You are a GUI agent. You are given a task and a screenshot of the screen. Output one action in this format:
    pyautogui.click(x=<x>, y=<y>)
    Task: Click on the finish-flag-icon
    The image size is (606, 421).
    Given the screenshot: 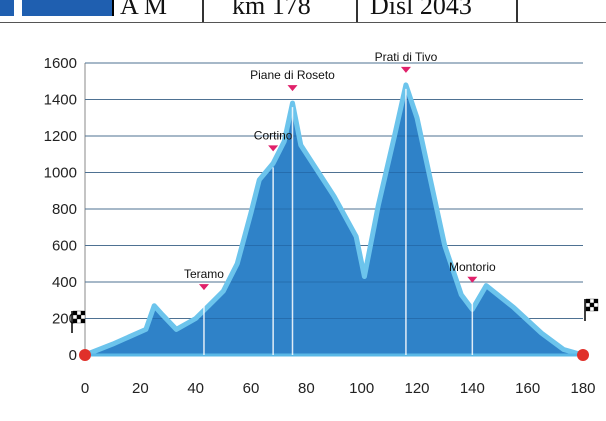 What is the action you would take?
    pyautogui.click(x=591, y=309)
    